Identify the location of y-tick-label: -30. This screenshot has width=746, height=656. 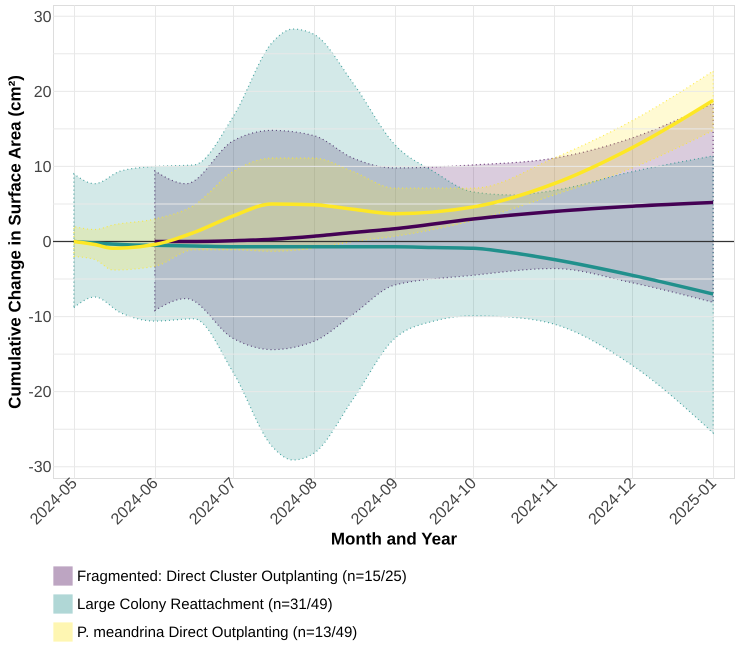
(40, 467).